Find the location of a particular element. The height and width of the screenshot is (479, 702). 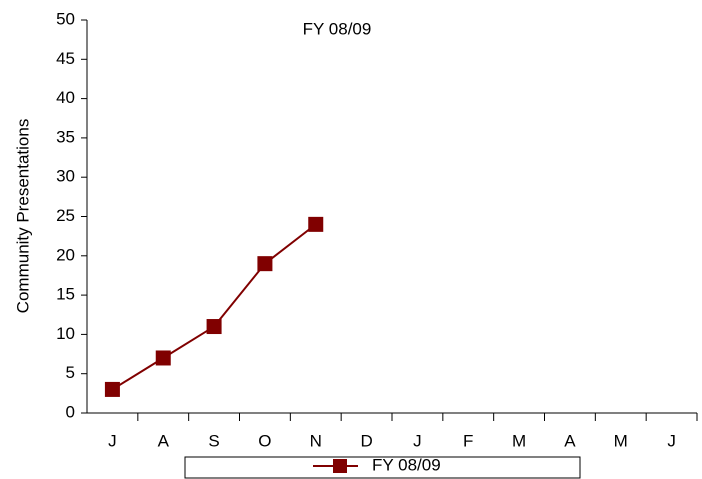

x-tick-label: S is located at coordinates (213, 440).